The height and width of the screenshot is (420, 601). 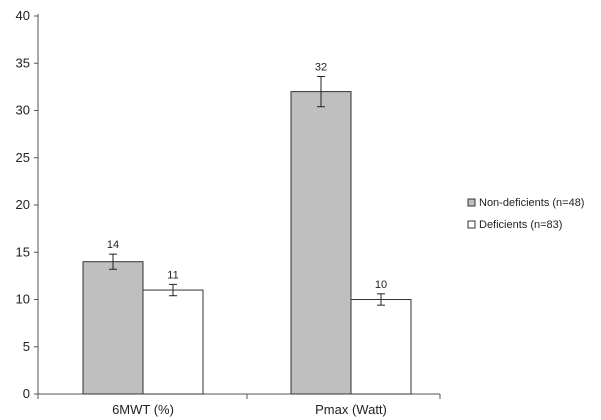 I want to click on data-label: 11, so click(x=172, y=275).